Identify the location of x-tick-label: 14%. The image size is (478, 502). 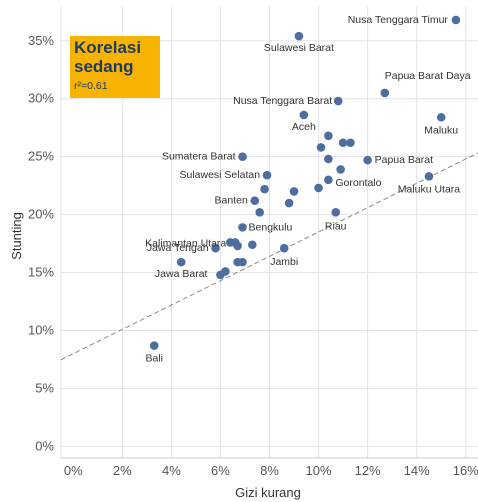
(417, 470).